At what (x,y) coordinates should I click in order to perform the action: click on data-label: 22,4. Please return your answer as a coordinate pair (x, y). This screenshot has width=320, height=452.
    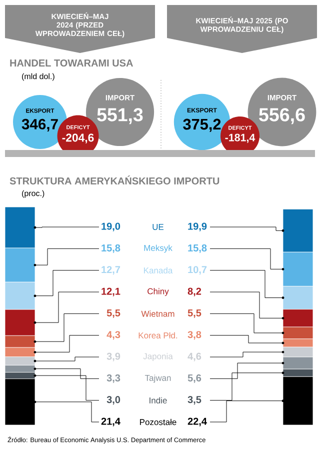
    Looking at the image, I should click on (197, 422).